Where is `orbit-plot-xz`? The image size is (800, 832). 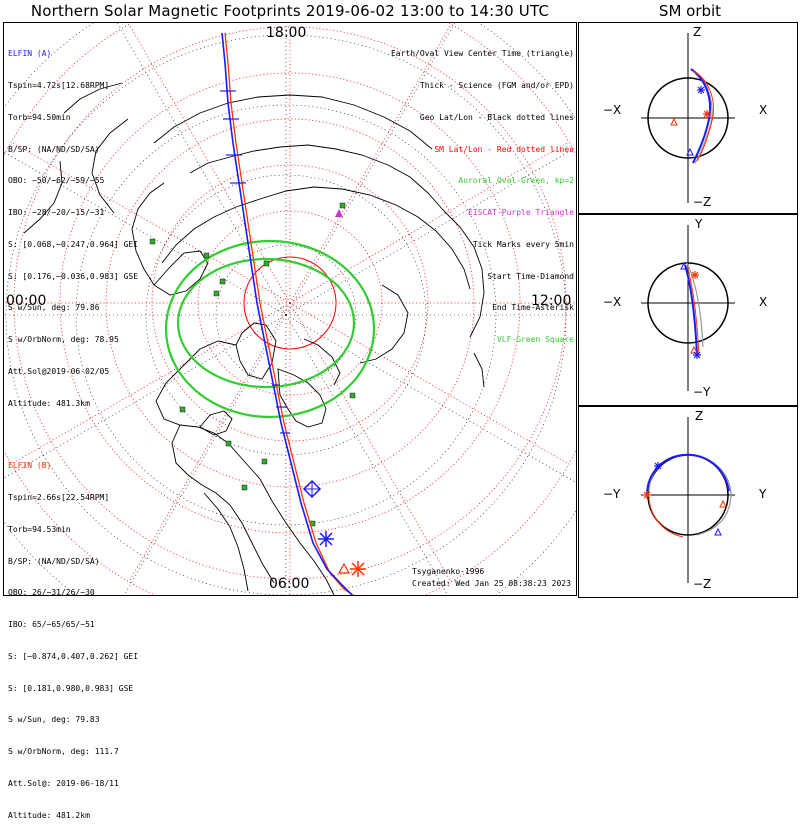 orbit-plot-xz is located at coordinates (688, 118).